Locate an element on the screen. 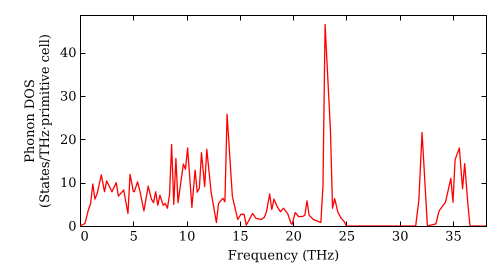  x-tick-label: 35 is located at coordinates (453, 237).